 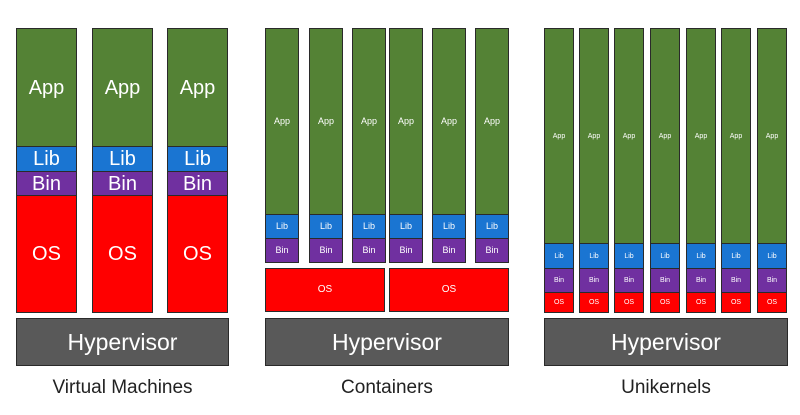 What do you see at coordinates (666, 387) in the screenshot?
I see `unikernels-caption: Unikernels` at bounding box center [666, 387].